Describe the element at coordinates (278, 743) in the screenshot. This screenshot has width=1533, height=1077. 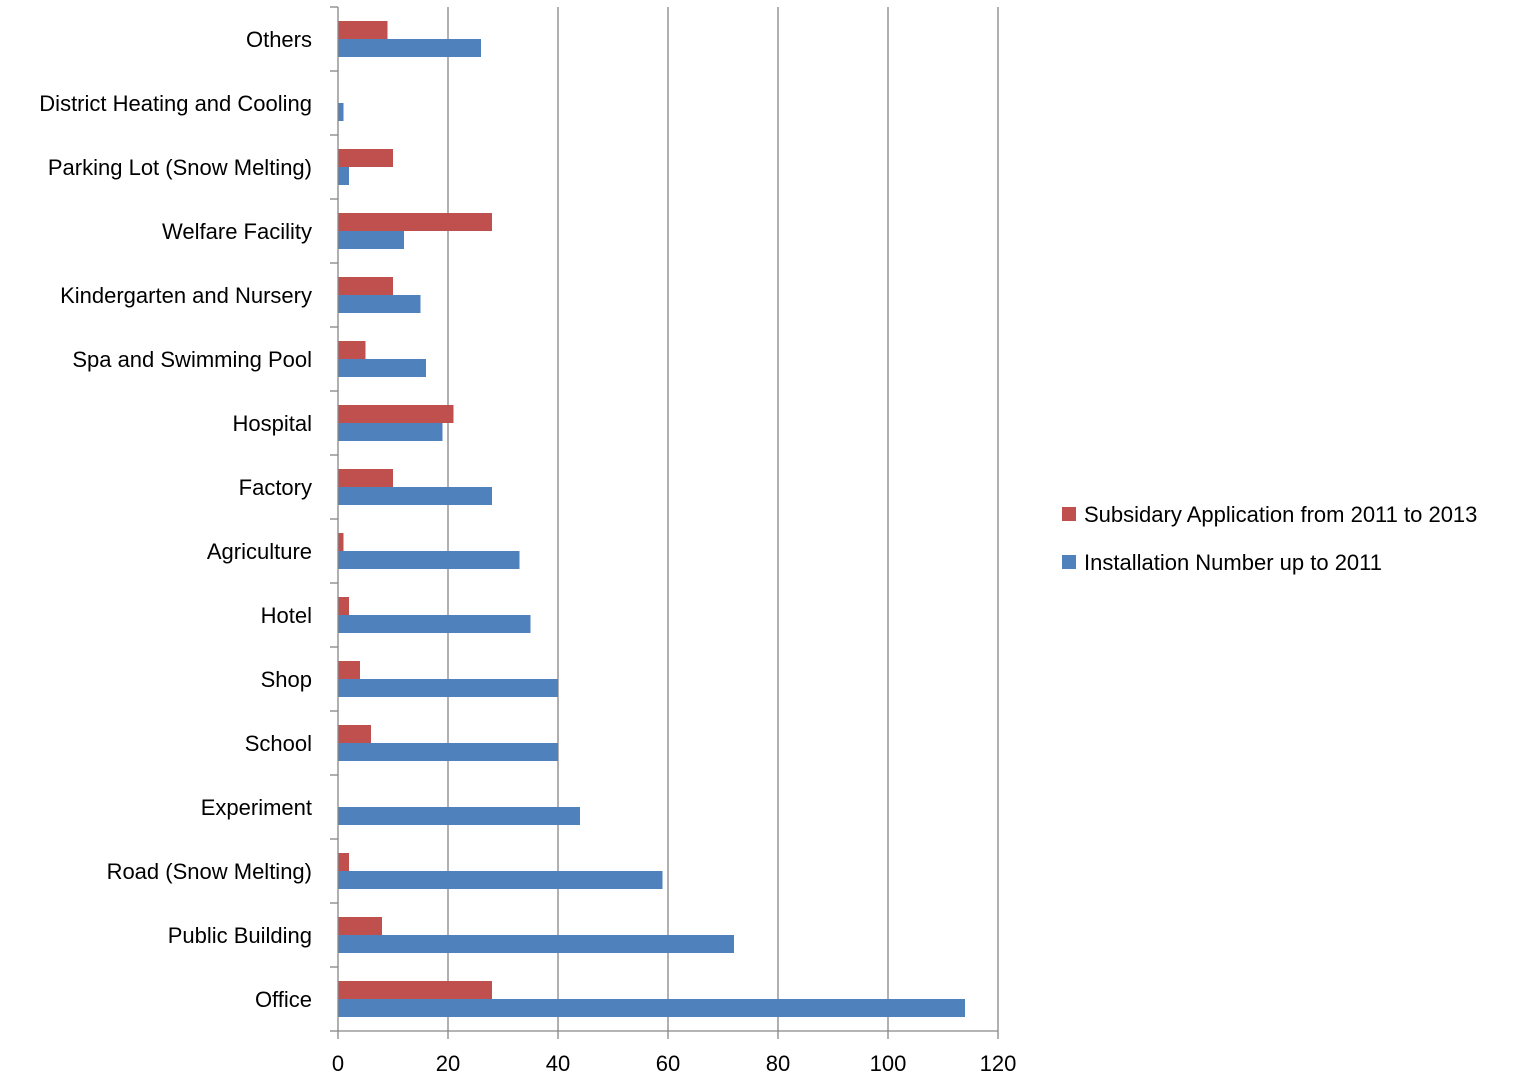
I see `category-label: School` at that location.